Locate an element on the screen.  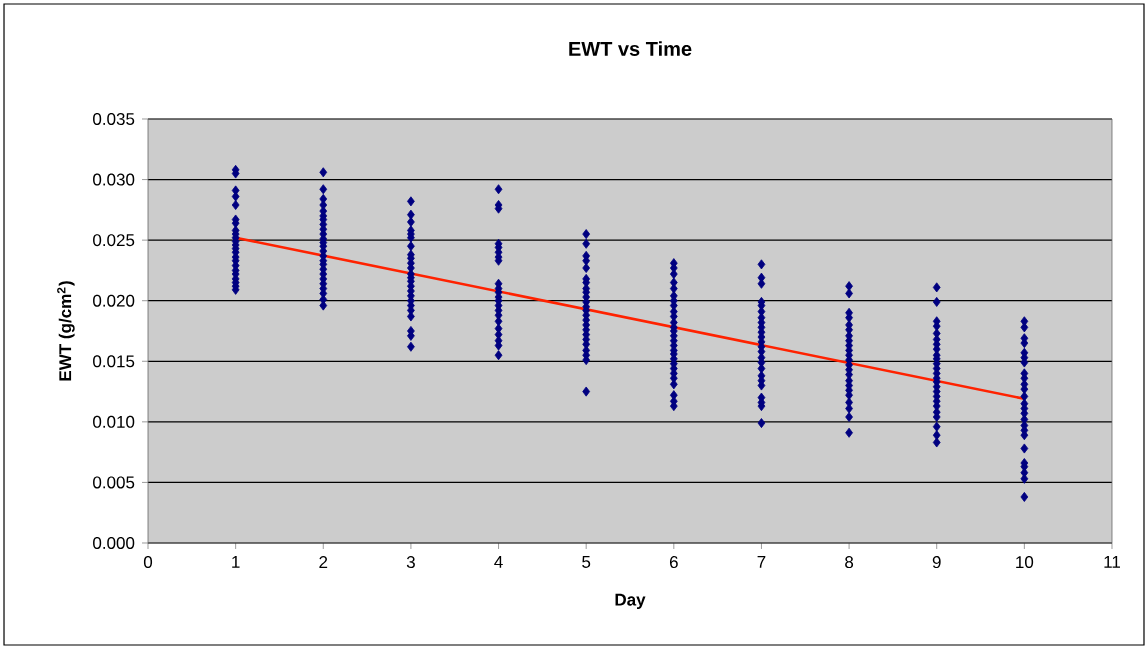
y-tick-label: 0.035 is located at coordinates (114, 119).